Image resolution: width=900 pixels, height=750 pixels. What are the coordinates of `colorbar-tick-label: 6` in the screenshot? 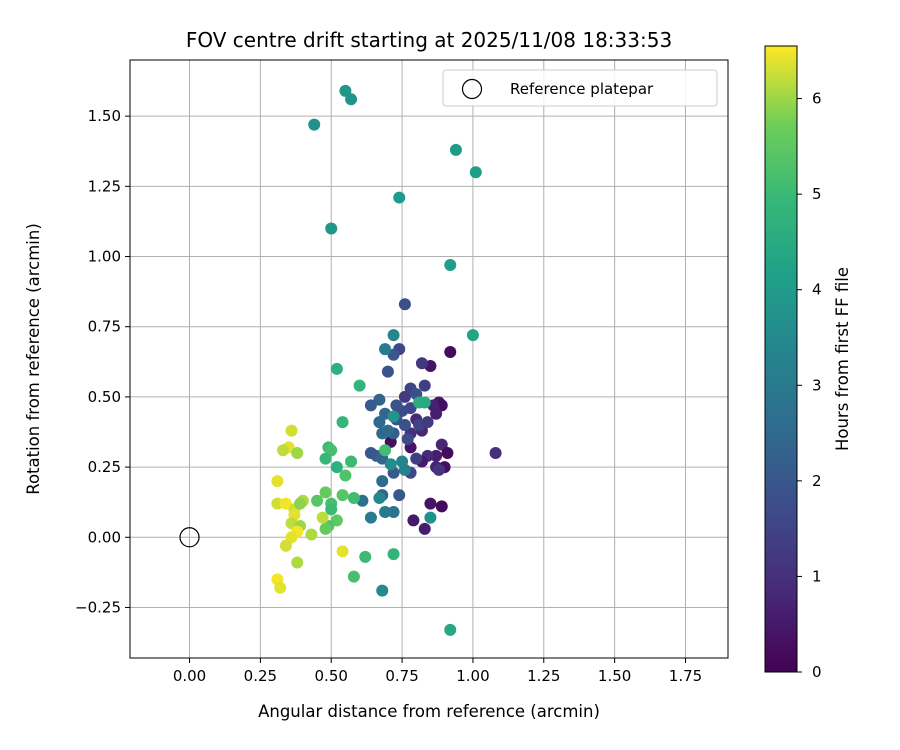 It's located at (817, 99).